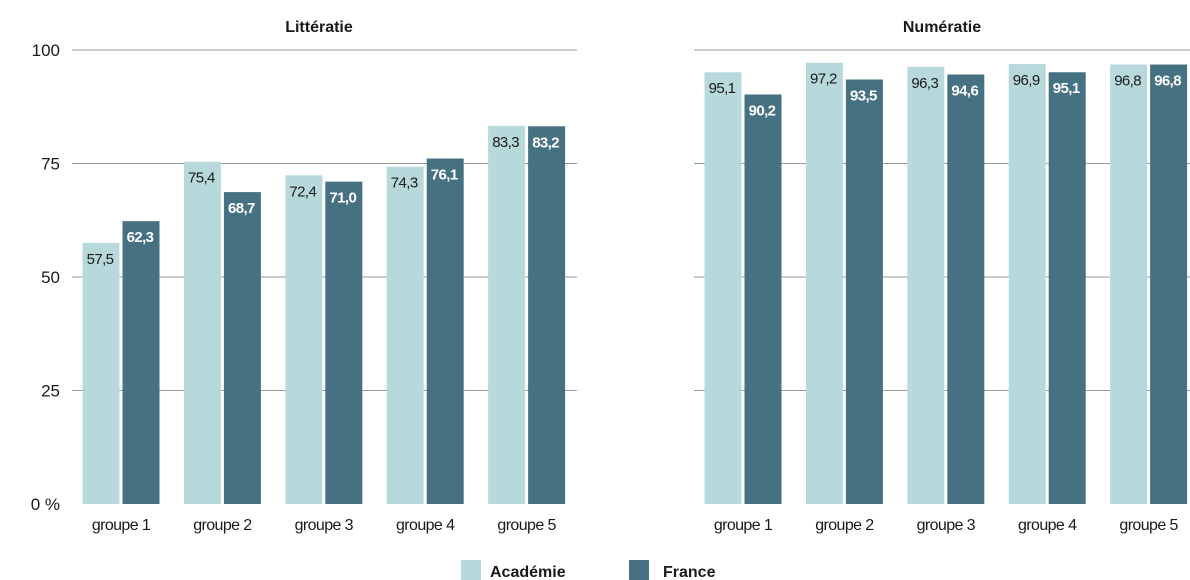 The image size is (1190, 580). What do you see at coordinates (471, 570) in the screenshot?
I see `legend-swatch-academie` at bounding box center [471, 570].